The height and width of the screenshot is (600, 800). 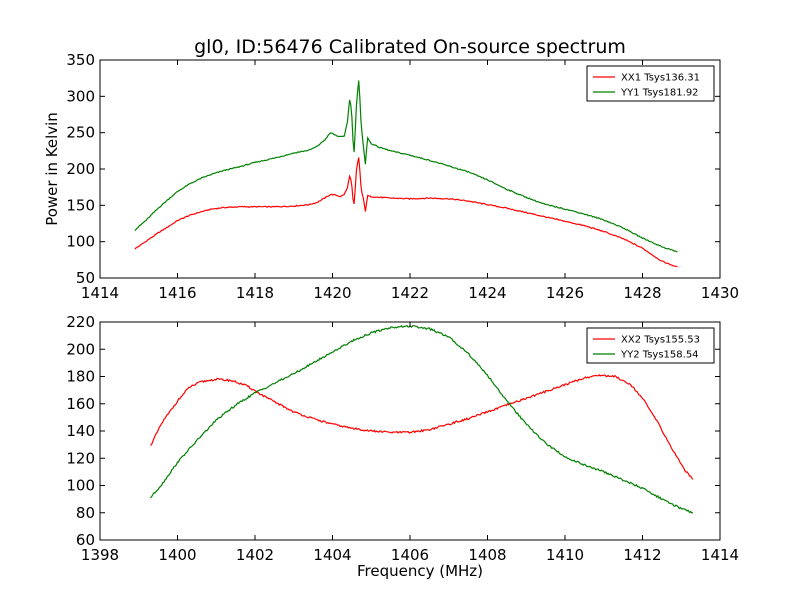 I want to click on y-tick-label: 220, so click(x=80, y=322).